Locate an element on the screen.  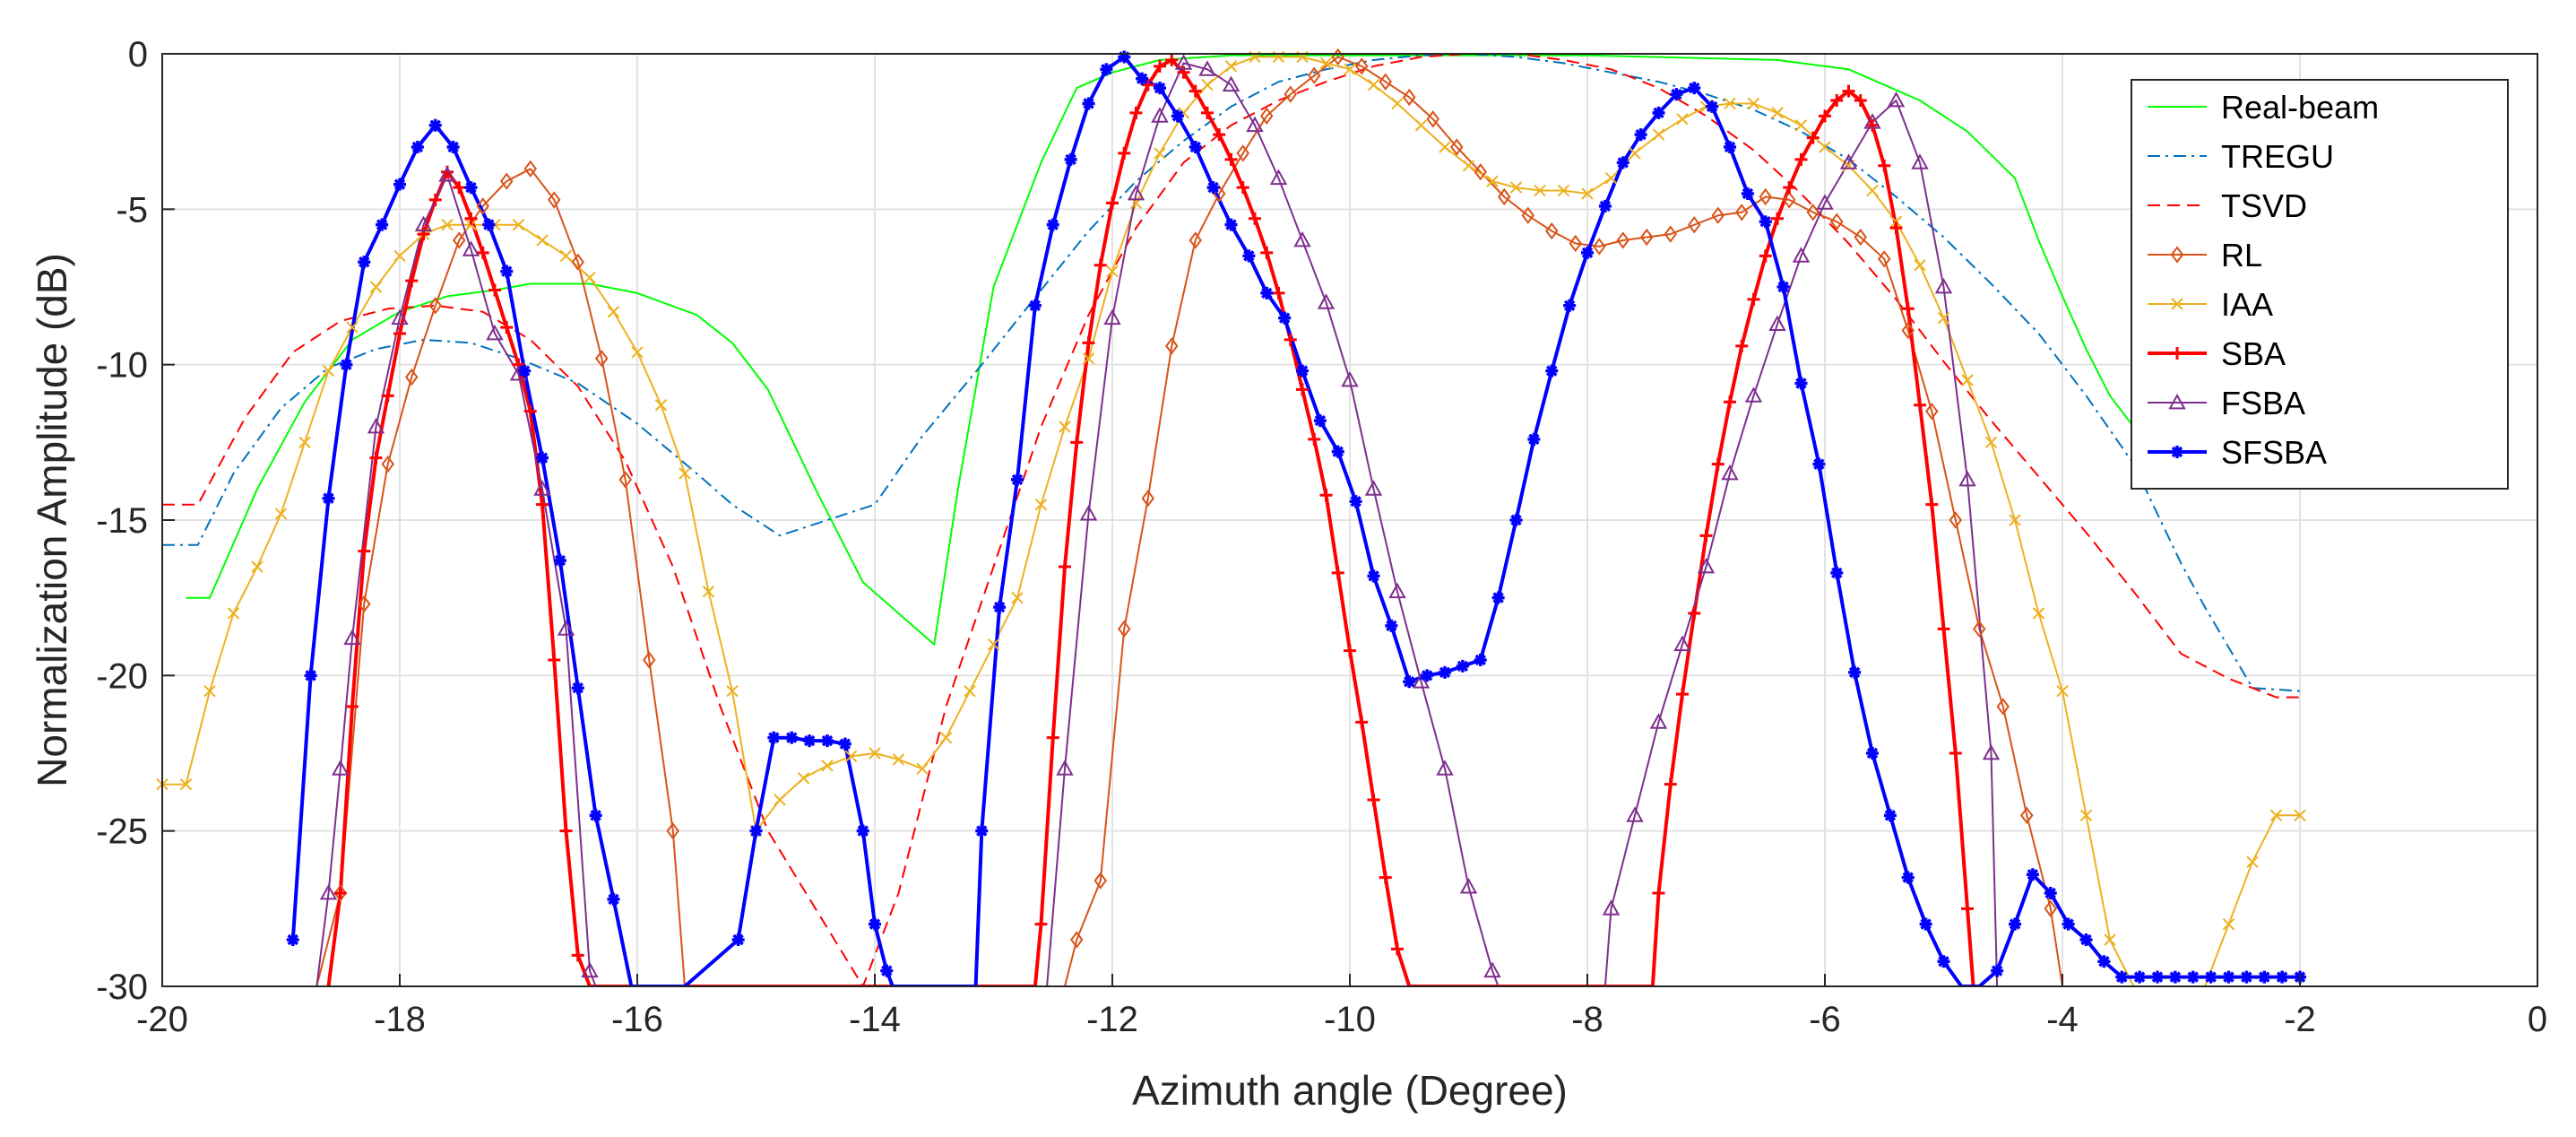
y-tick-label: 0 is located at coordinates (138, 54).